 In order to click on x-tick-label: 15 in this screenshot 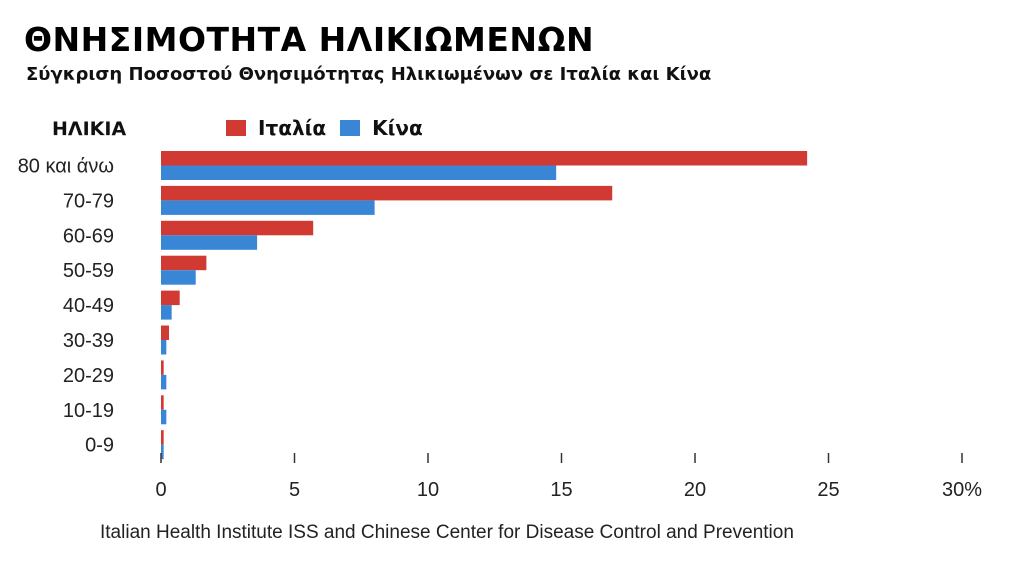, I will do `click(561, 490)`.